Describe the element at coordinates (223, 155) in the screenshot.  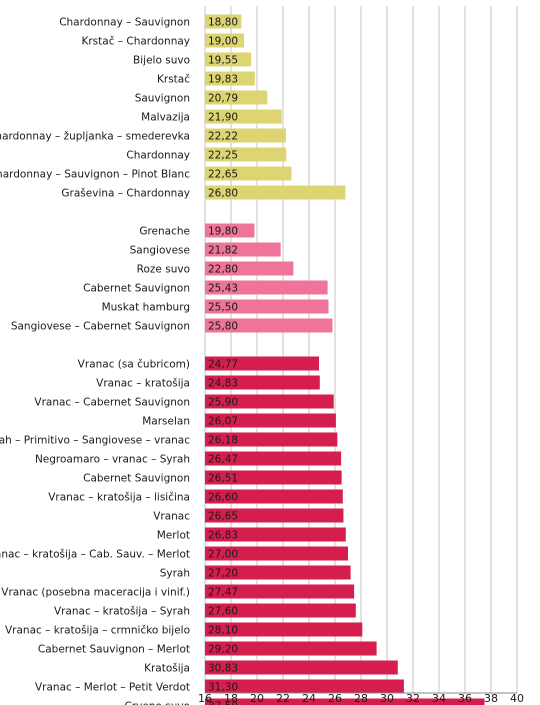
I see `data-label: 22,25` at that location.